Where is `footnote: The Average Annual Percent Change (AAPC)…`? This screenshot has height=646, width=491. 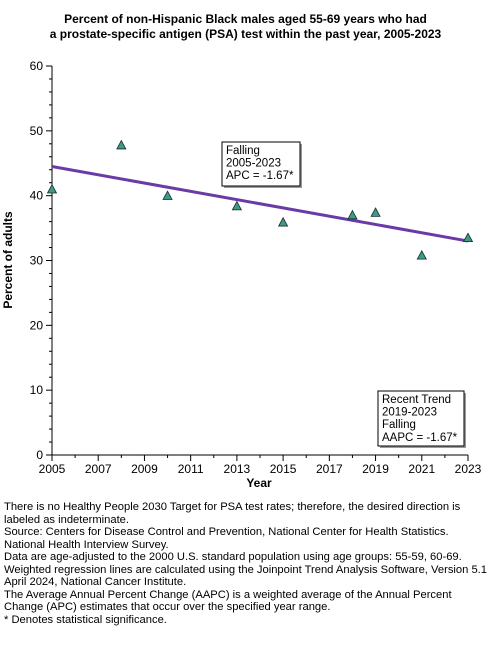
footnote: The Average Annual Percent Change (AAPC)… is located at coordinates (228, 601).